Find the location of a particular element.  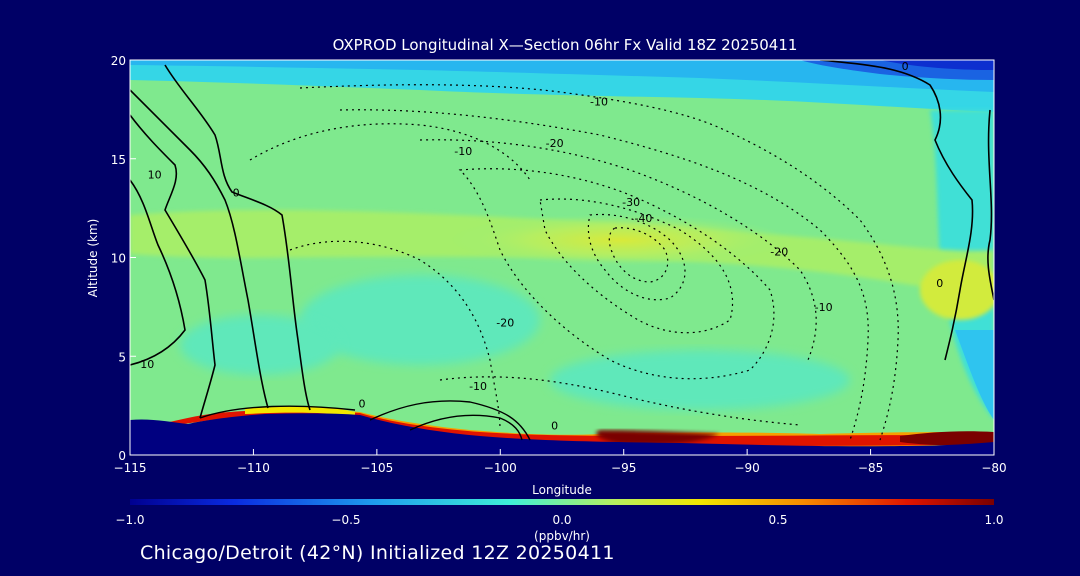

x-tick-label: −85 is located at coordinates (870, 468).